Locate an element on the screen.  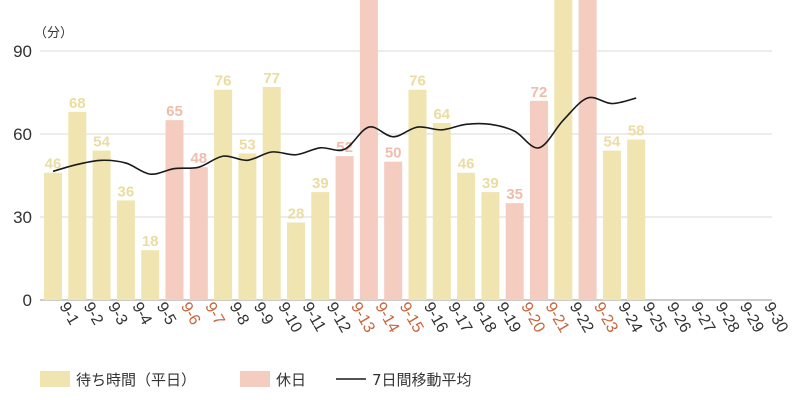
x-tick-label: 9-14 is located at coordinates (386, 318).